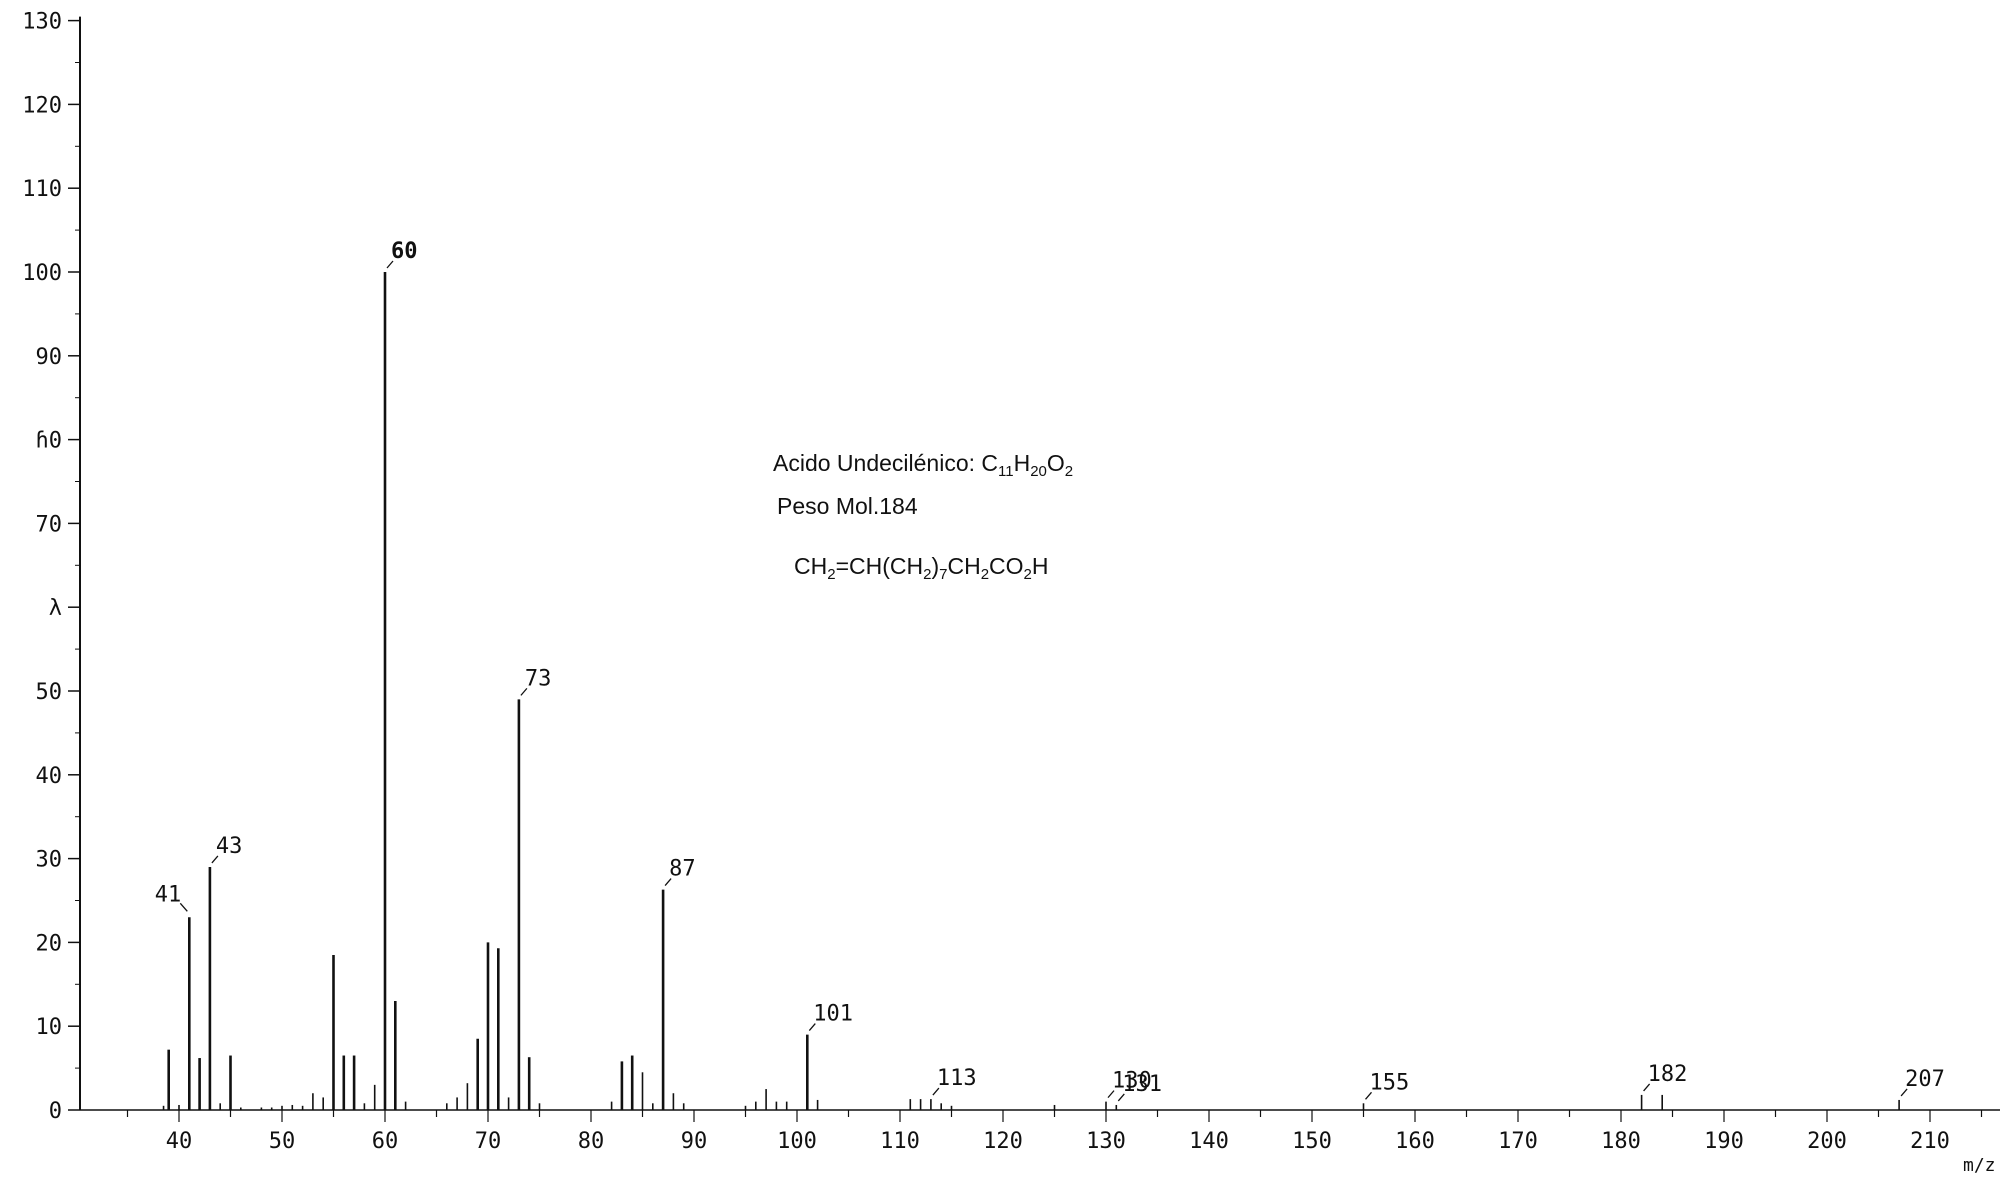 The image size is (2006, 1177). I want to click on y-tick-label: λ, so click(55, 608).